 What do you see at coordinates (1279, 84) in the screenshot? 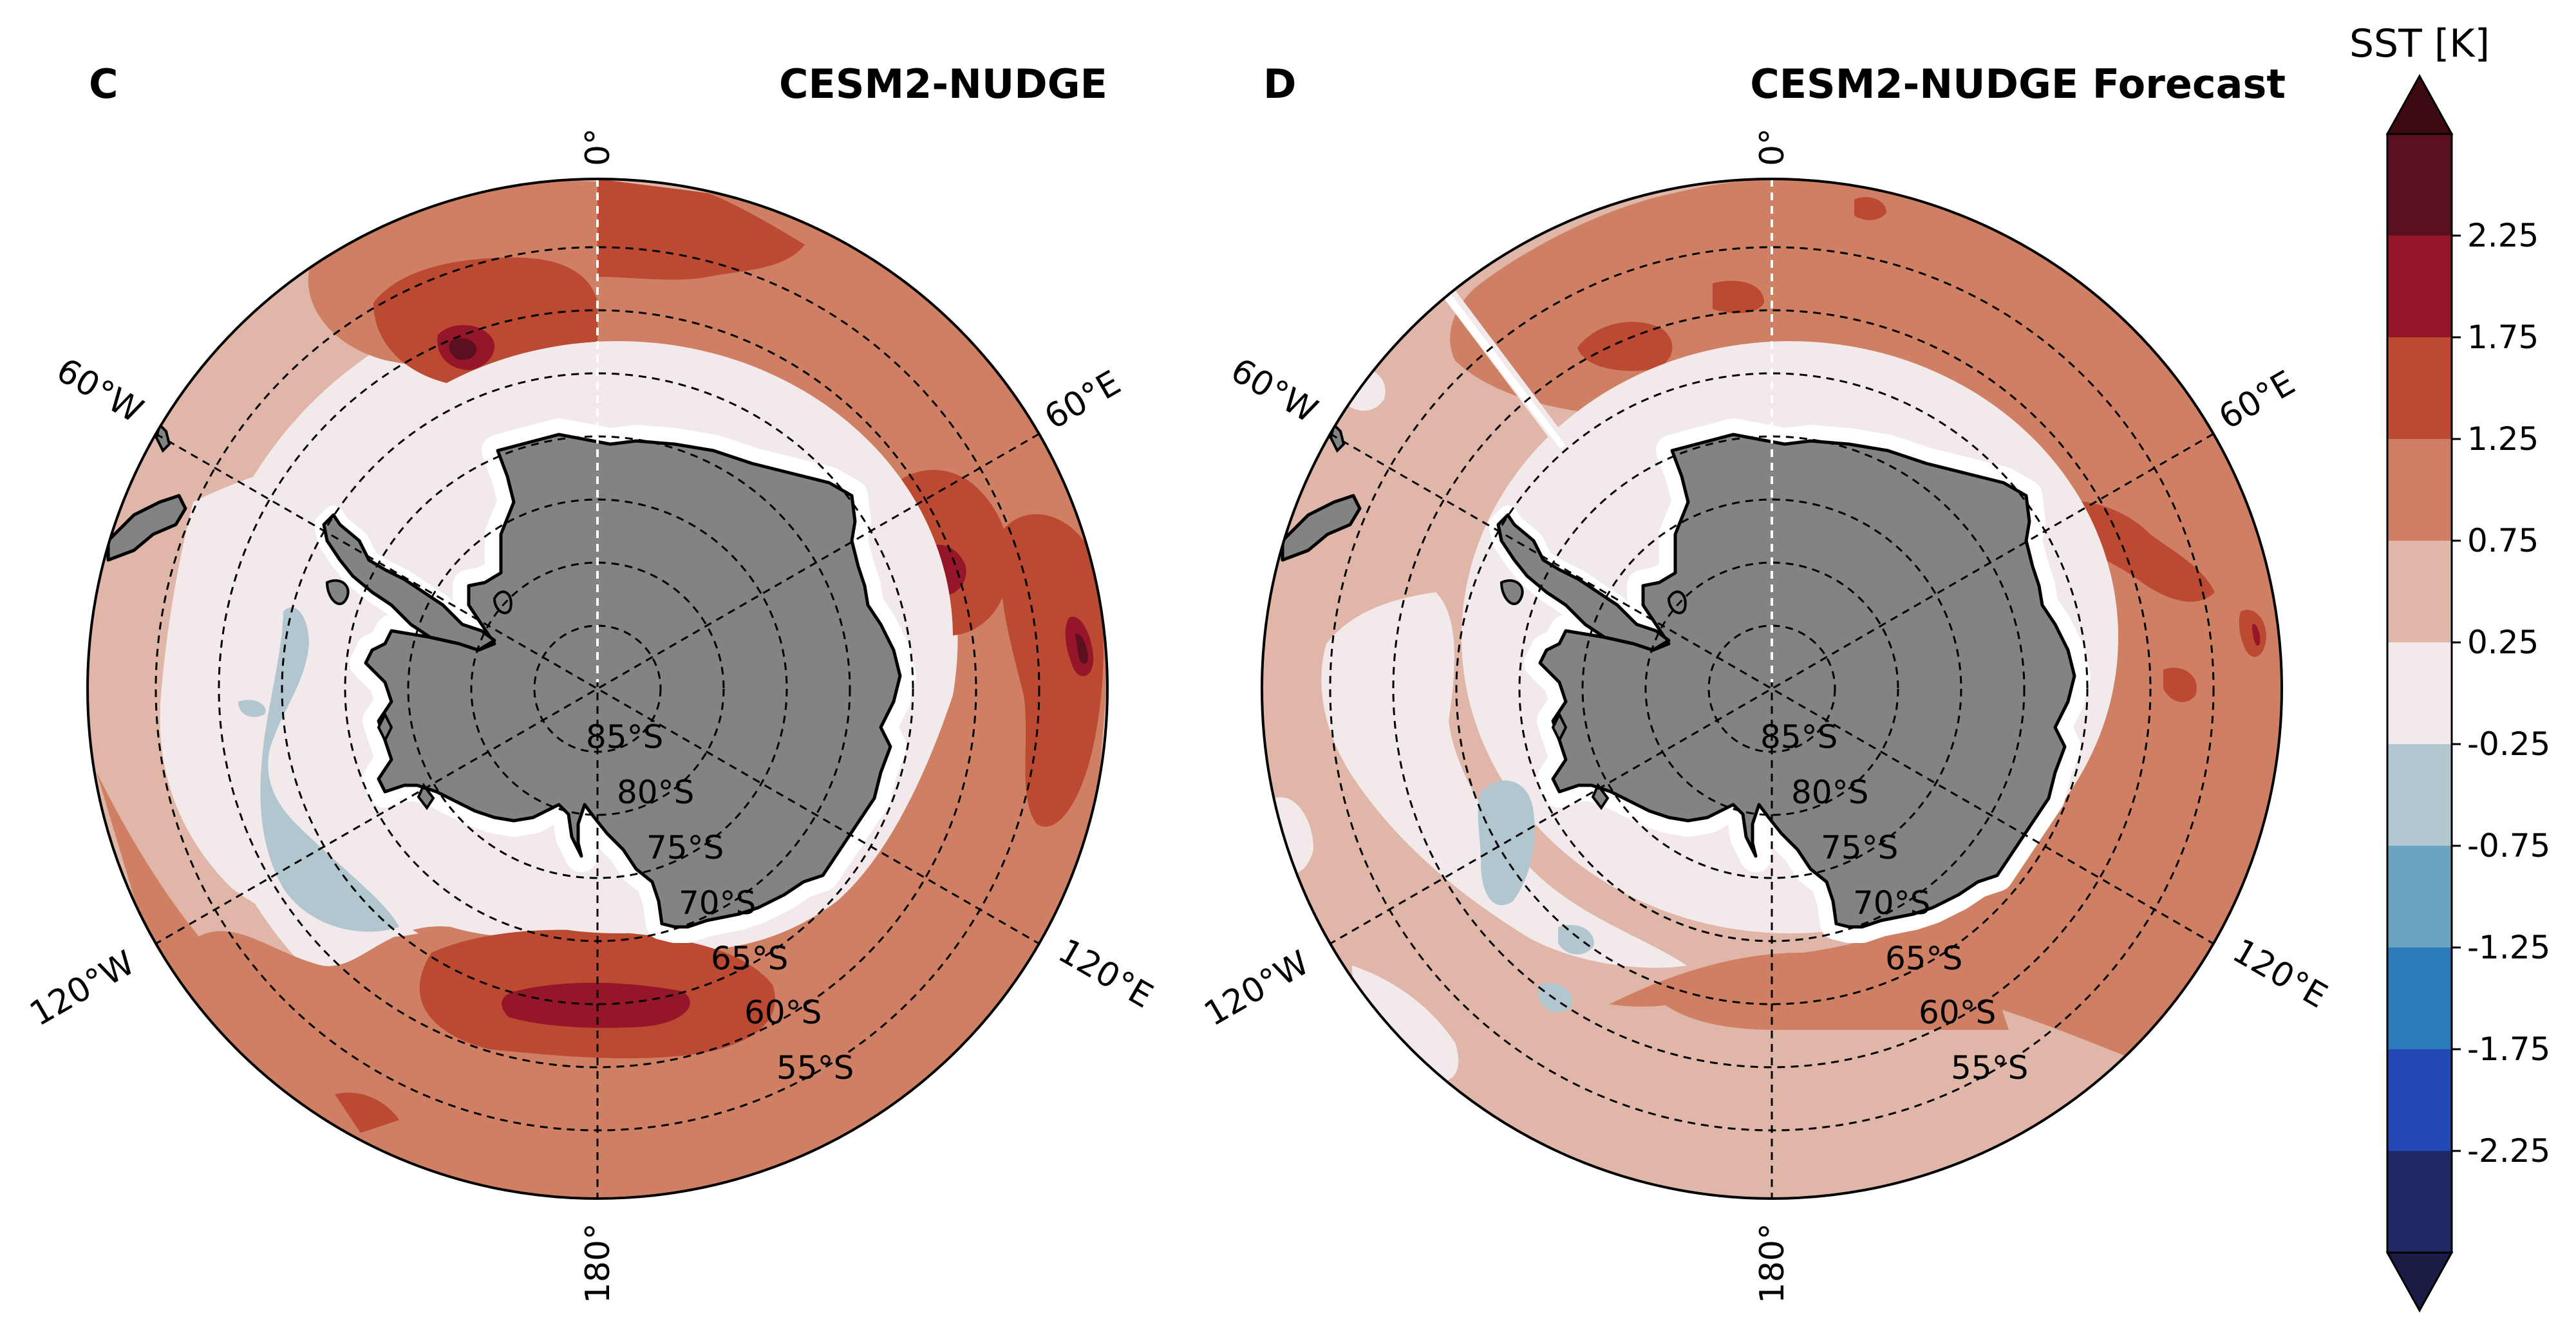
I see `panel-letter: D` at bounding box center [1279, 84].